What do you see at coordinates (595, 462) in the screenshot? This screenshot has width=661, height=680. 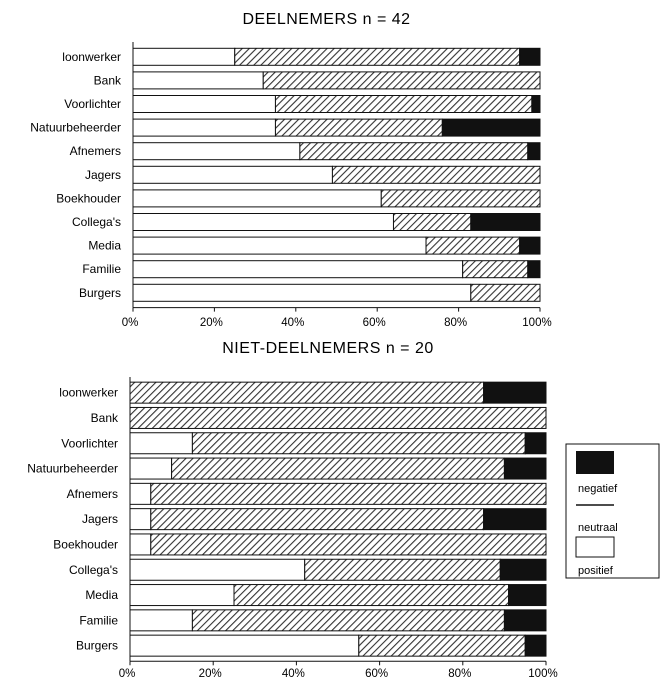 I see `legend-swatch-negatief` at bounding box center [595, 462].